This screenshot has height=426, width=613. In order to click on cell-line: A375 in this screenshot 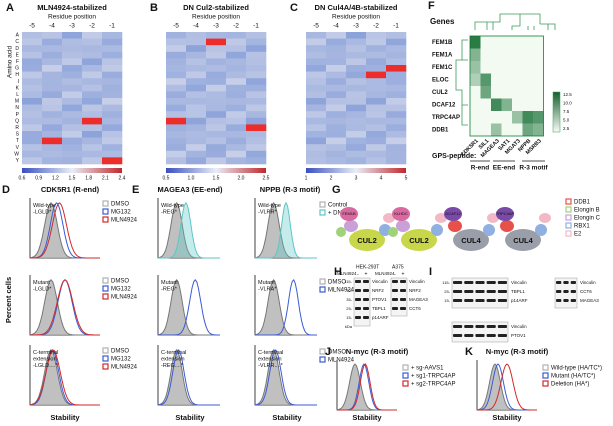, I will do `click(398, 267)`.